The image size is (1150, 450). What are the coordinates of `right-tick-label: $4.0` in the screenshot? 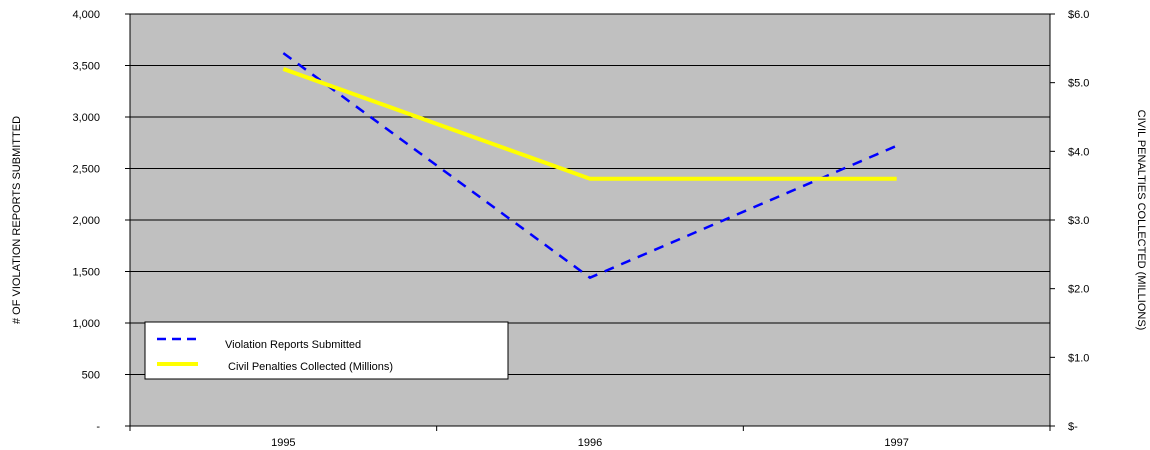 It's located at (1078, 152).